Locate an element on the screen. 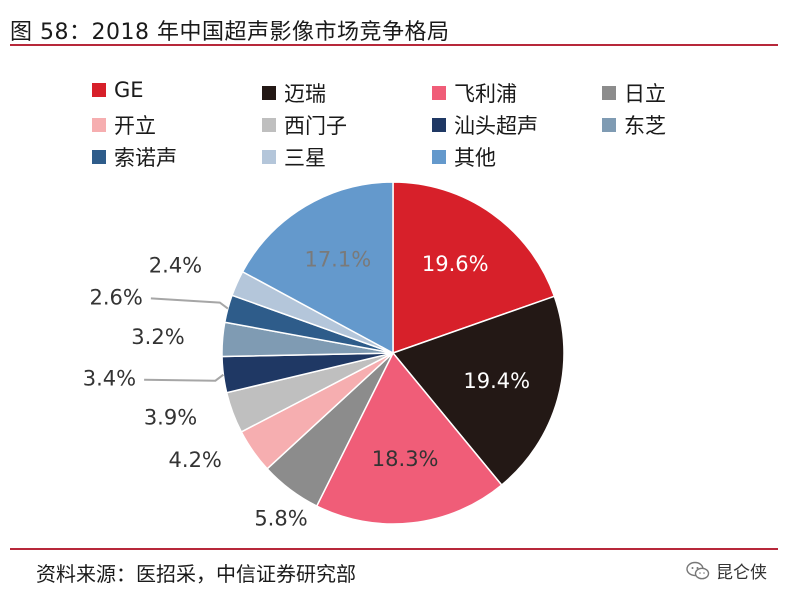 This screenshot has height=604, width=812. data-label: 3.4% is located at coordinates (109, 379).